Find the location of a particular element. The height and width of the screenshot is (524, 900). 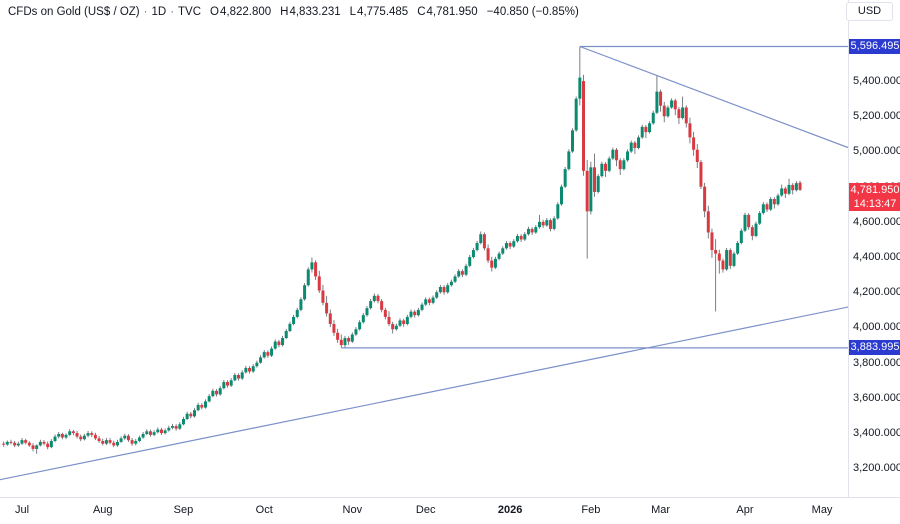

price-tick-label: 3,600.000 is located at coordinates (876, 397).